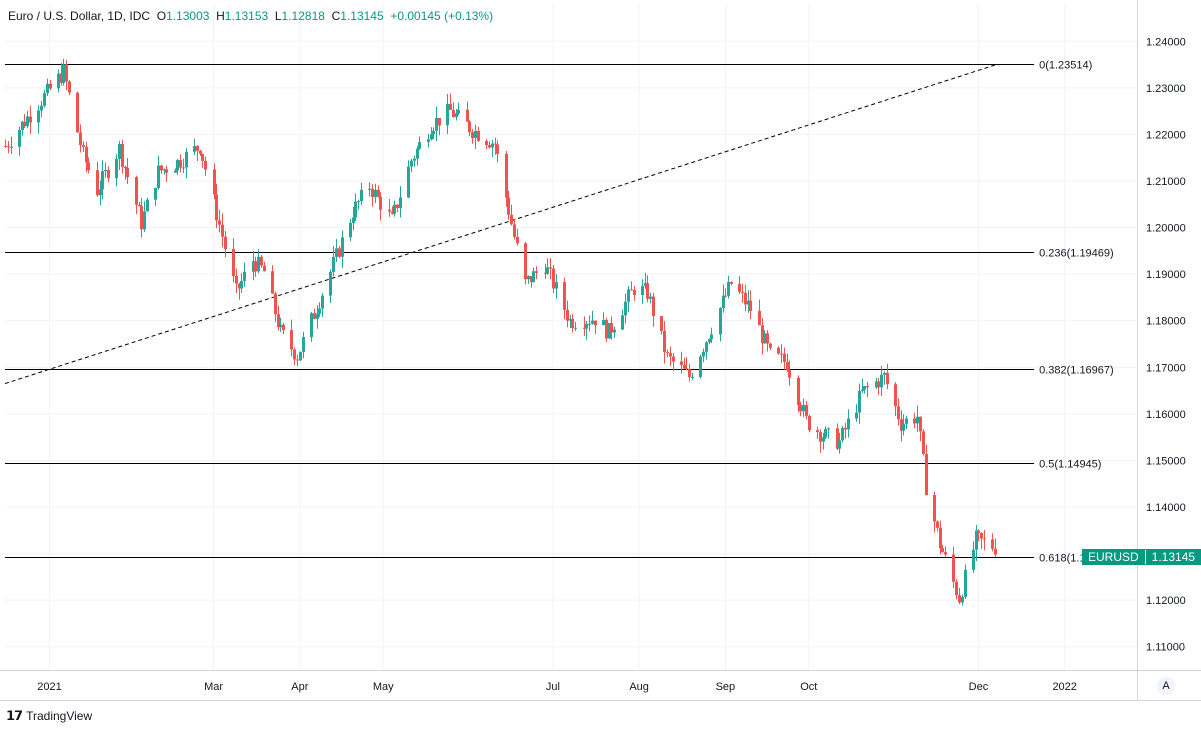 Image resolution: width=1201 pixels, height=732 pixels. What do you see at coordinates (1166, 686) in the screenshot?
I see `auto-scale-button: A` at bounding box center [1166, 686].